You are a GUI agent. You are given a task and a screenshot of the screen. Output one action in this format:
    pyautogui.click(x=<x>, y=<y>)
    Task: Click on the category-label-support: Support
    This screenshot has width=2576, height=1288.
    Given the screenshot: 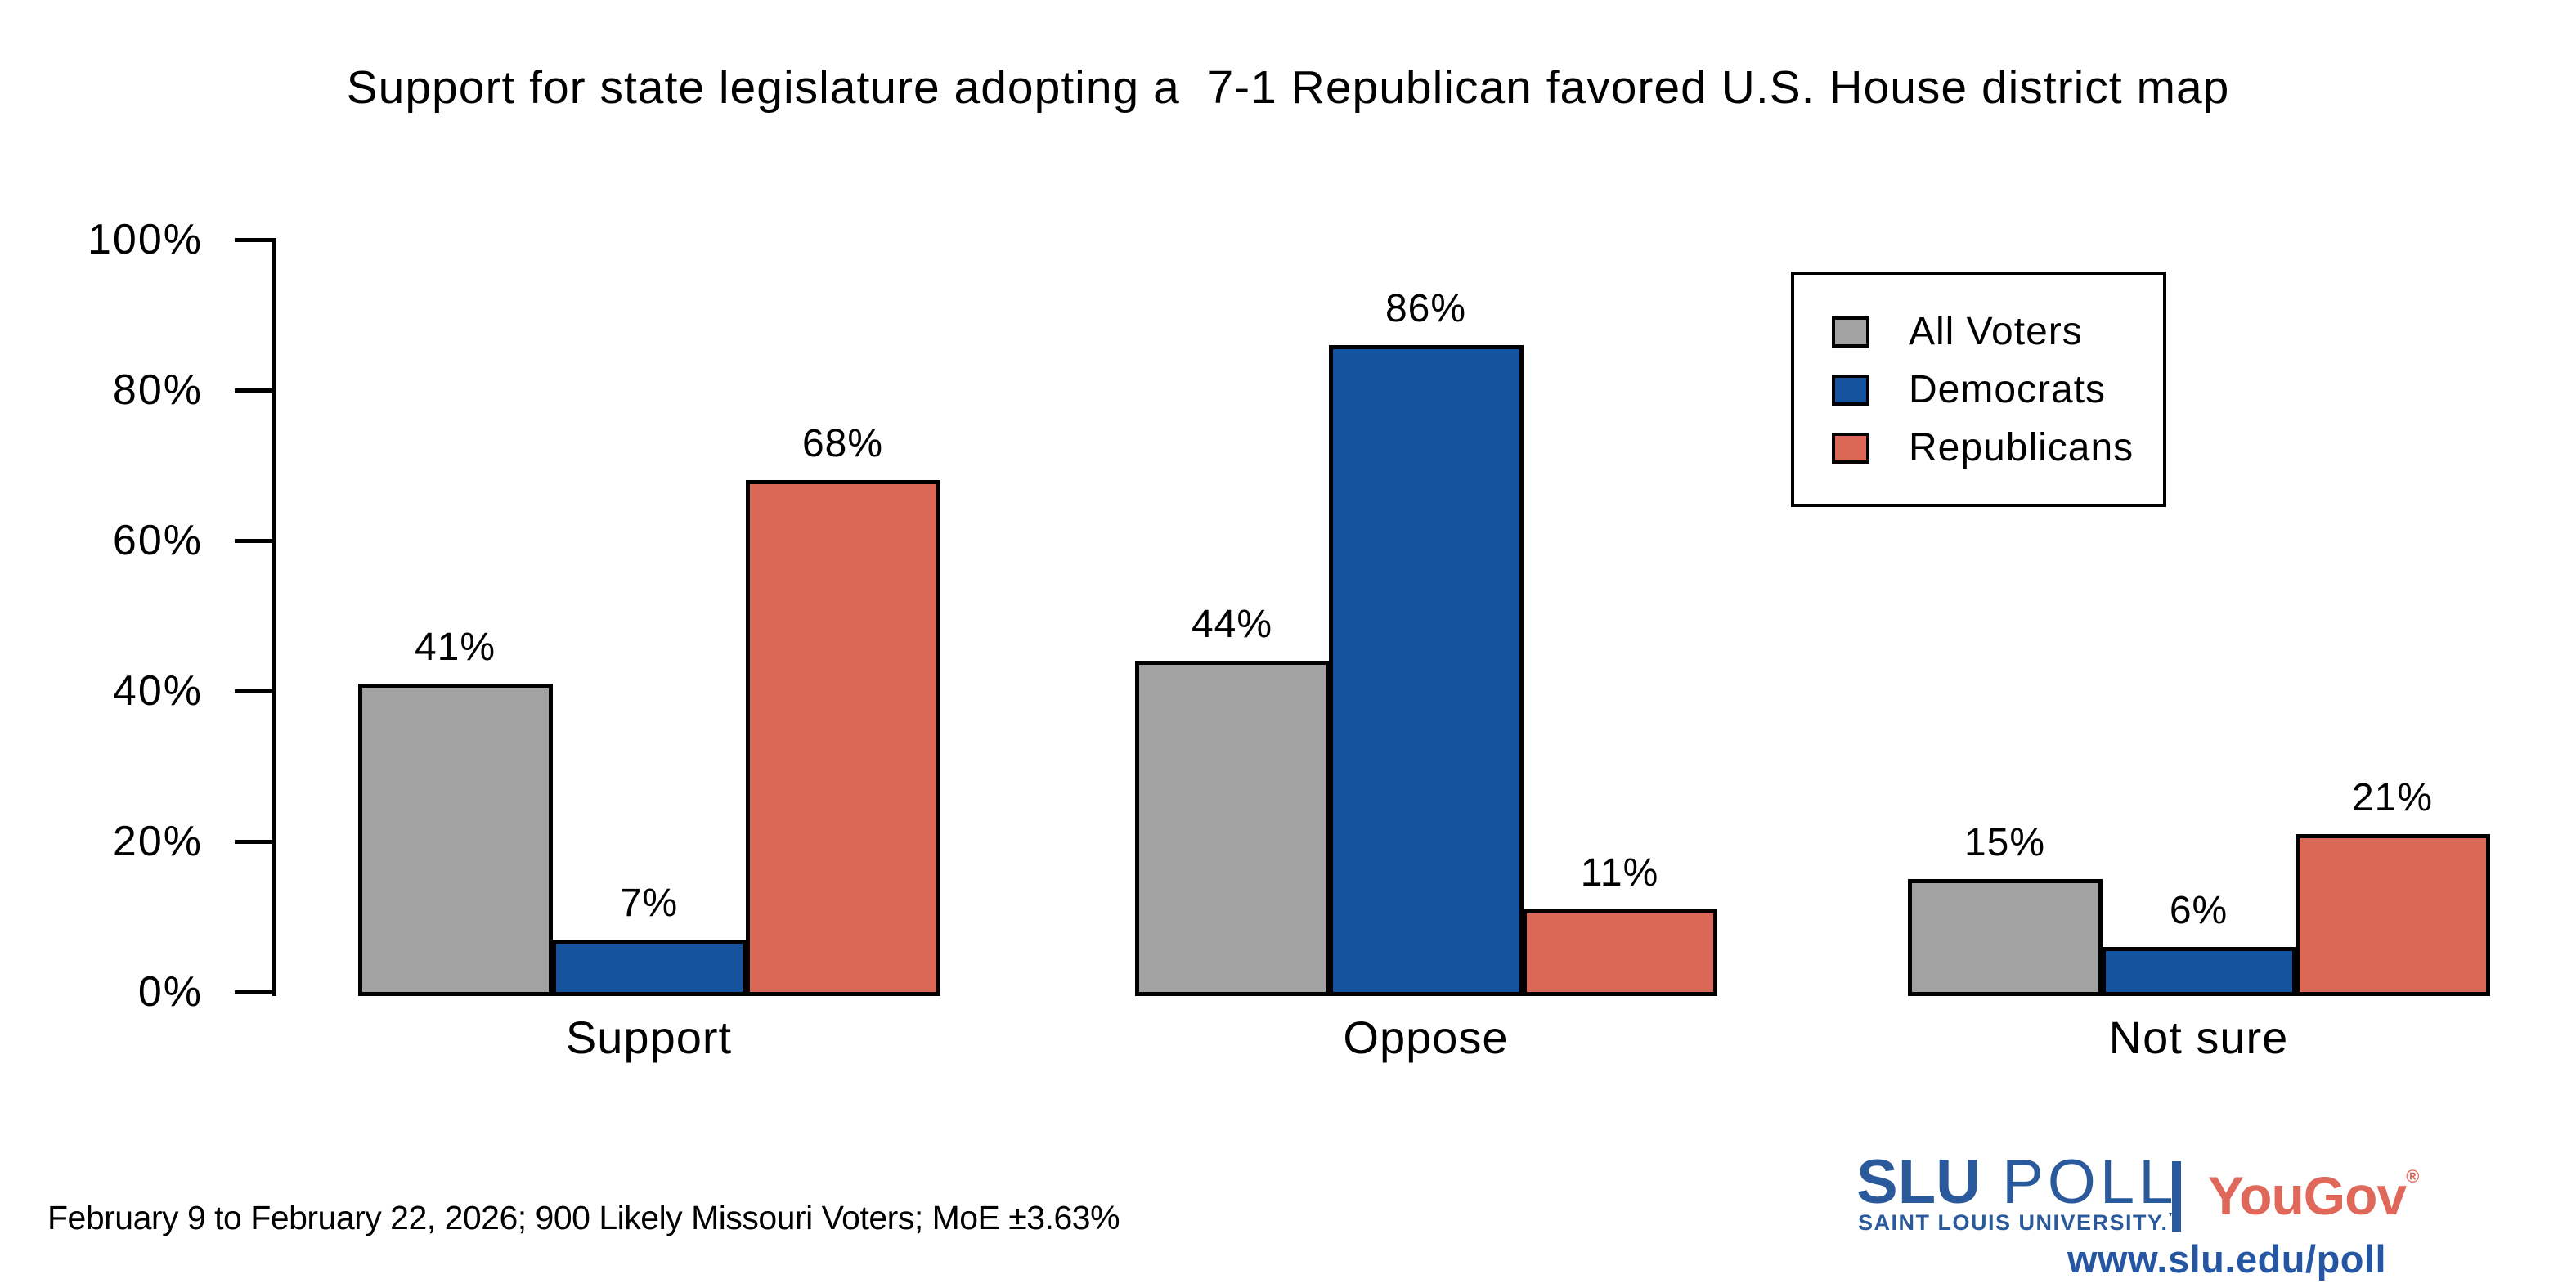 What is the action you would take?
    pyautogui.click(x=649, y=1037)
    